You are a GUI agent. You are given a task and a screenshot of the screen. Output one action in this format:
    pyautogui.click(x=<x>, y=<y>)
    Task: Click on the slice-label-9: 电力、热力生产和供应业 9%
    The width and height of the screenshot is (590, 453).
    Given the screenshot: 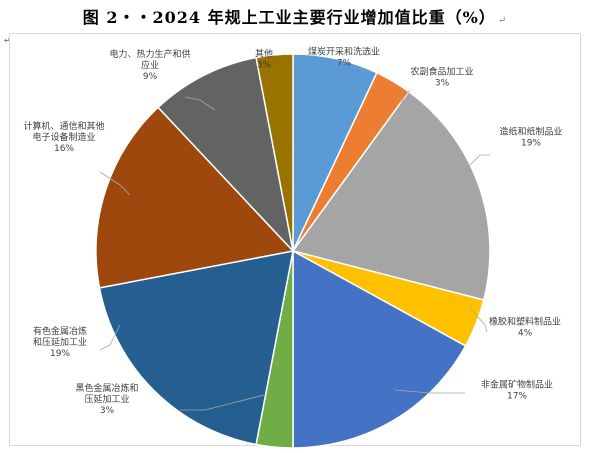 What is the action you would take?
    pyautogui.click(x=149, y=65)
    